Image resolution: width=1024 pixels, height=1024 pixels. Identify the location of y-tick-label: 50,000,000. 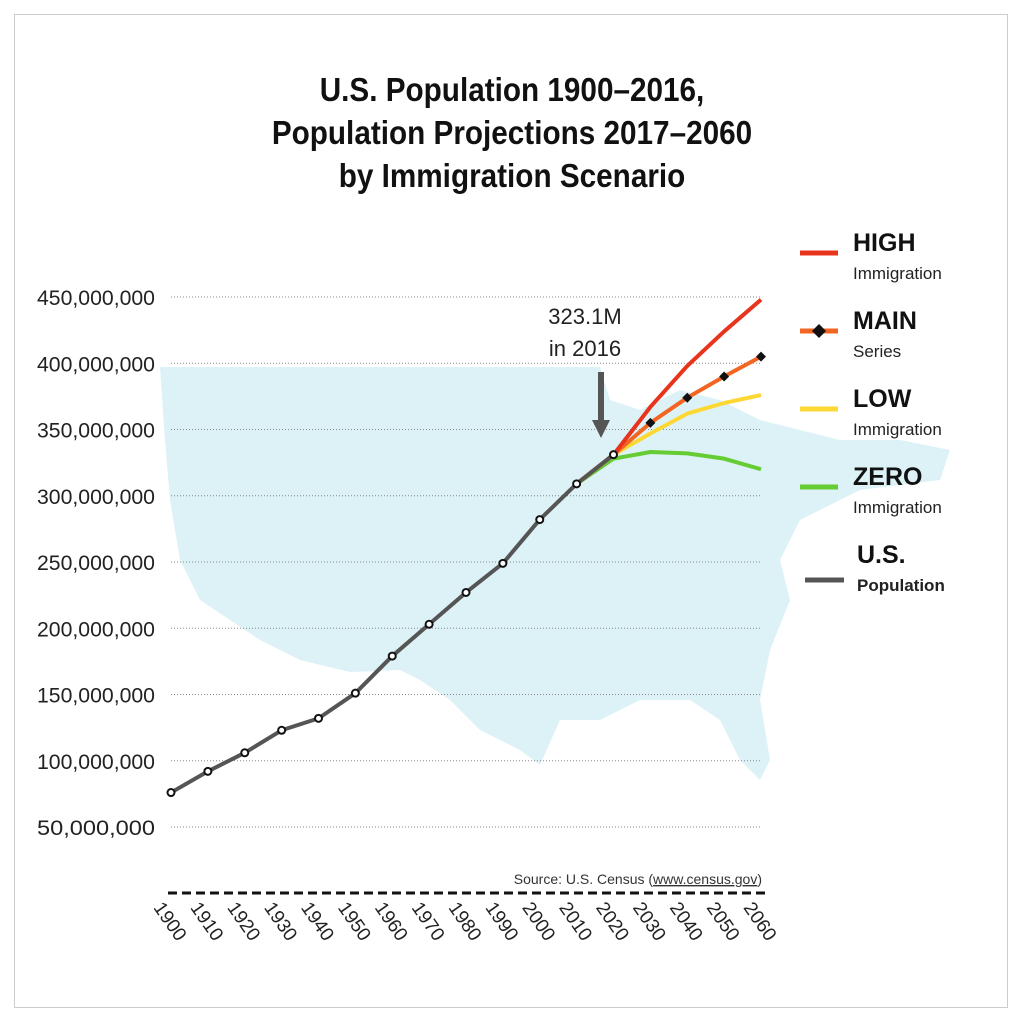
(96, 828).